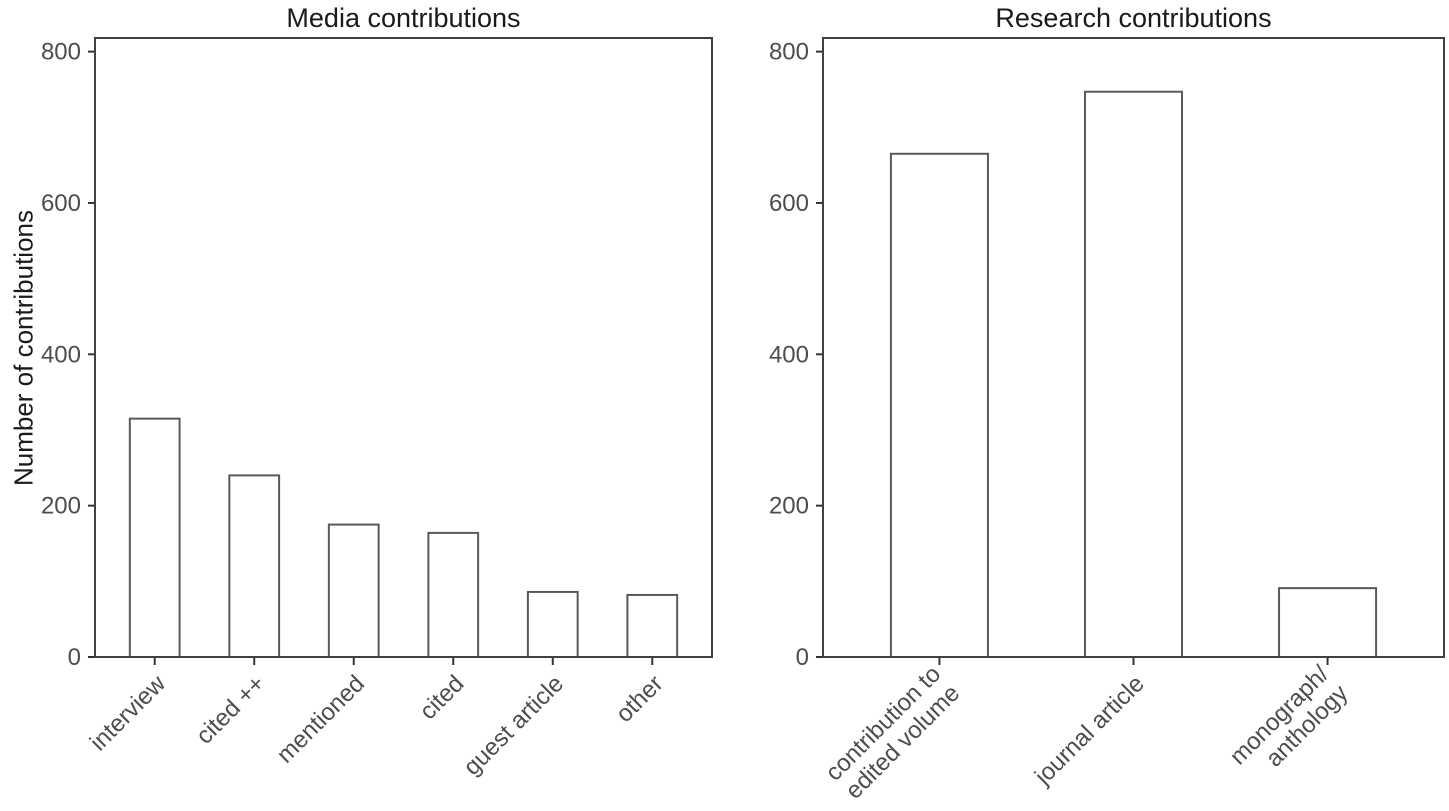 The width and height of the screenshot is (1449, 811). I want to click on bar-interview, so click(154, 537).